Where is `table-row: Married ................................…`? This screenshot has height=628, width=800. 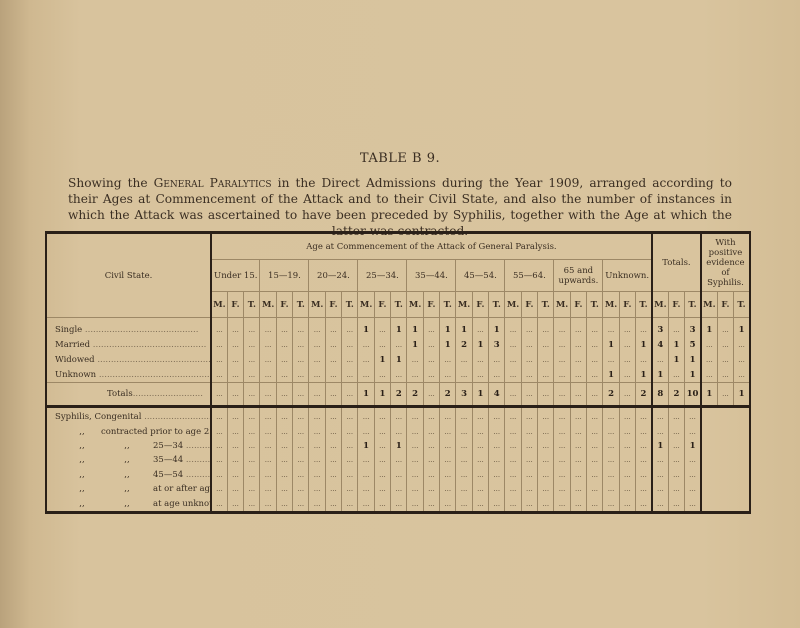
table-row: Married ................................… is located at coordinates (397, 344).